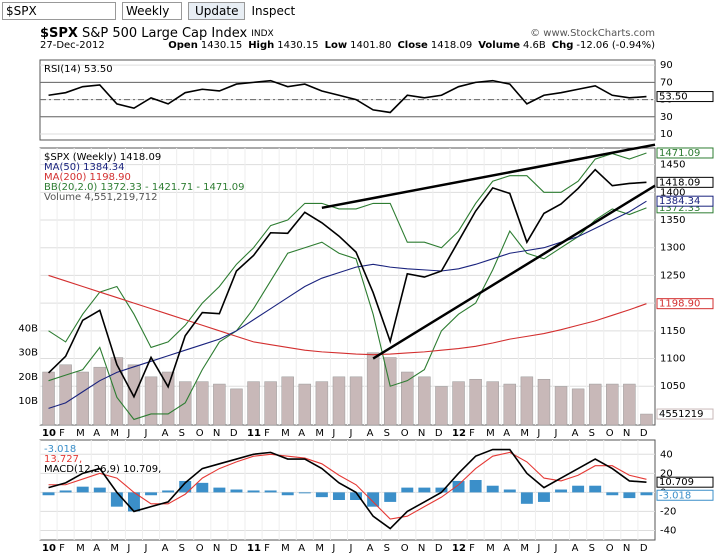 The image size is (715, 559). Describe the element at coordinates (63, 459) in the screenshot. I see `legend-entry: 13.727,` at that location.